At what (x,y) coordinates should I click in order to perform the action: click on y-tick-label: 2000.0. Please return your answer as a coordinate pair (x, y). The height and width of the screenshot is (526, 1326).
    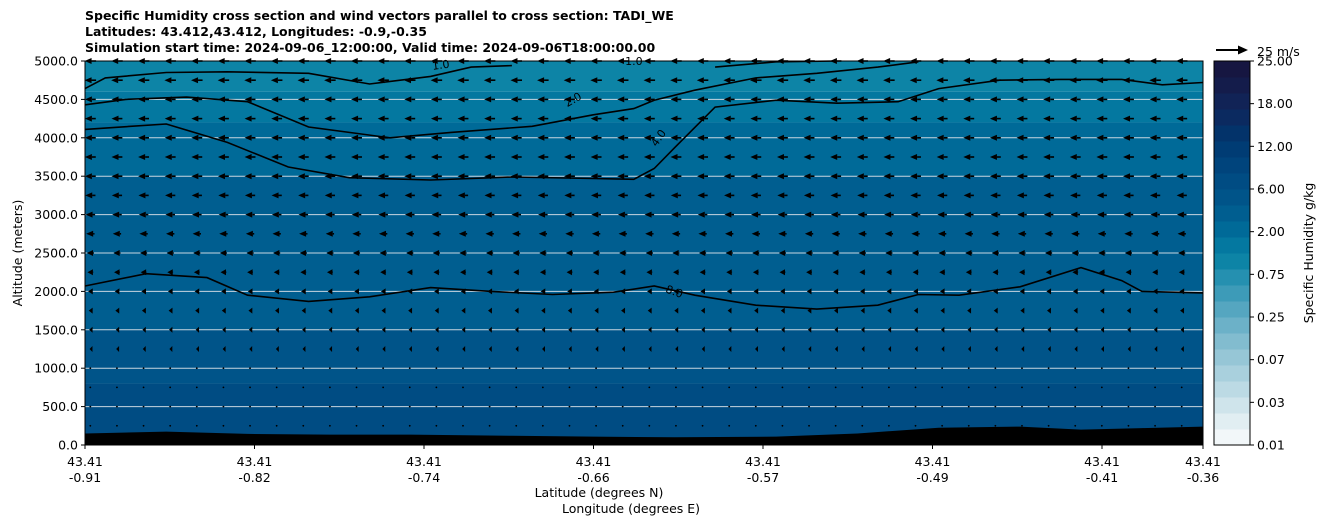
    Looking at the image, I should click on (56, 291).